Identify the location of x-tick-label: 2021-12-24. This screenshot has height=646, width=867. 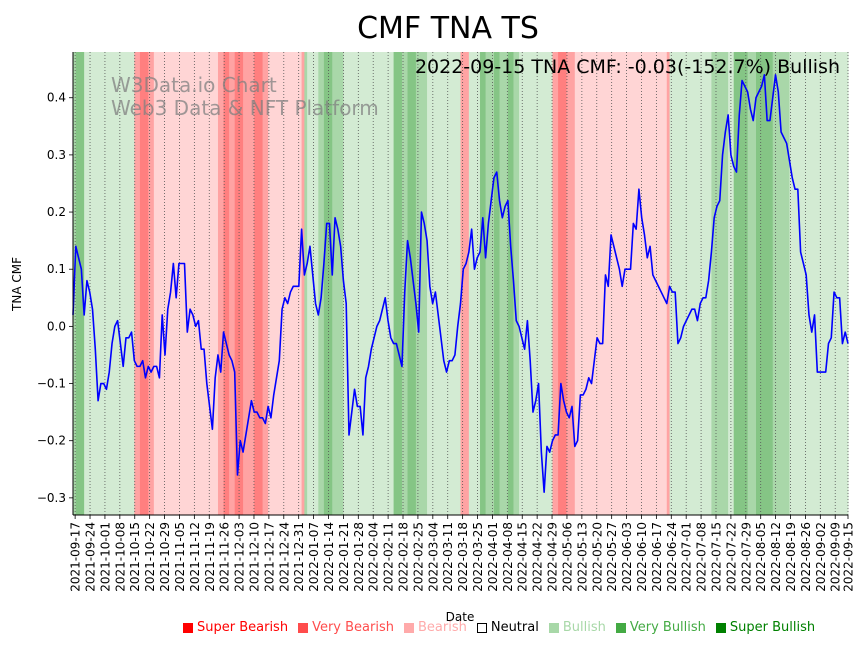
(284, 557).